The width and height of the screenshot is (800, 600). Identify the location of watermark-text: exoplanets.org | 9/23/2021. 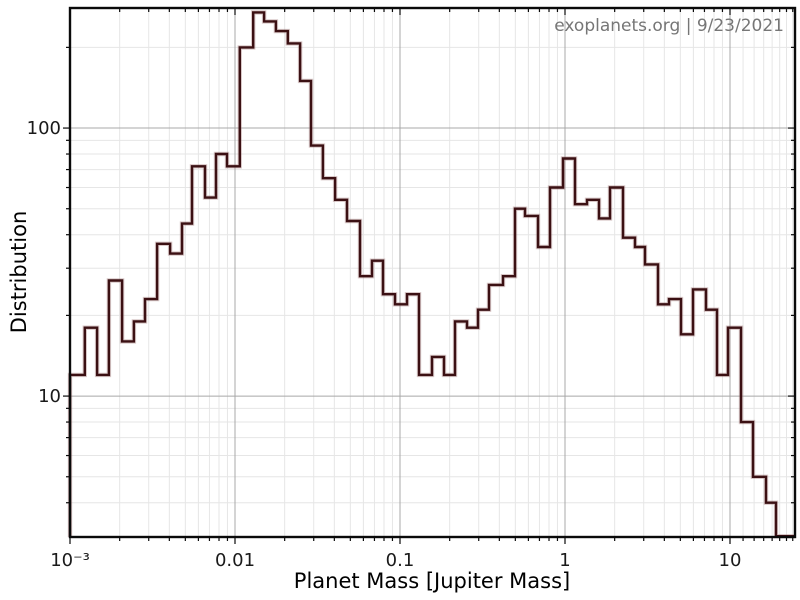
(669, 26).